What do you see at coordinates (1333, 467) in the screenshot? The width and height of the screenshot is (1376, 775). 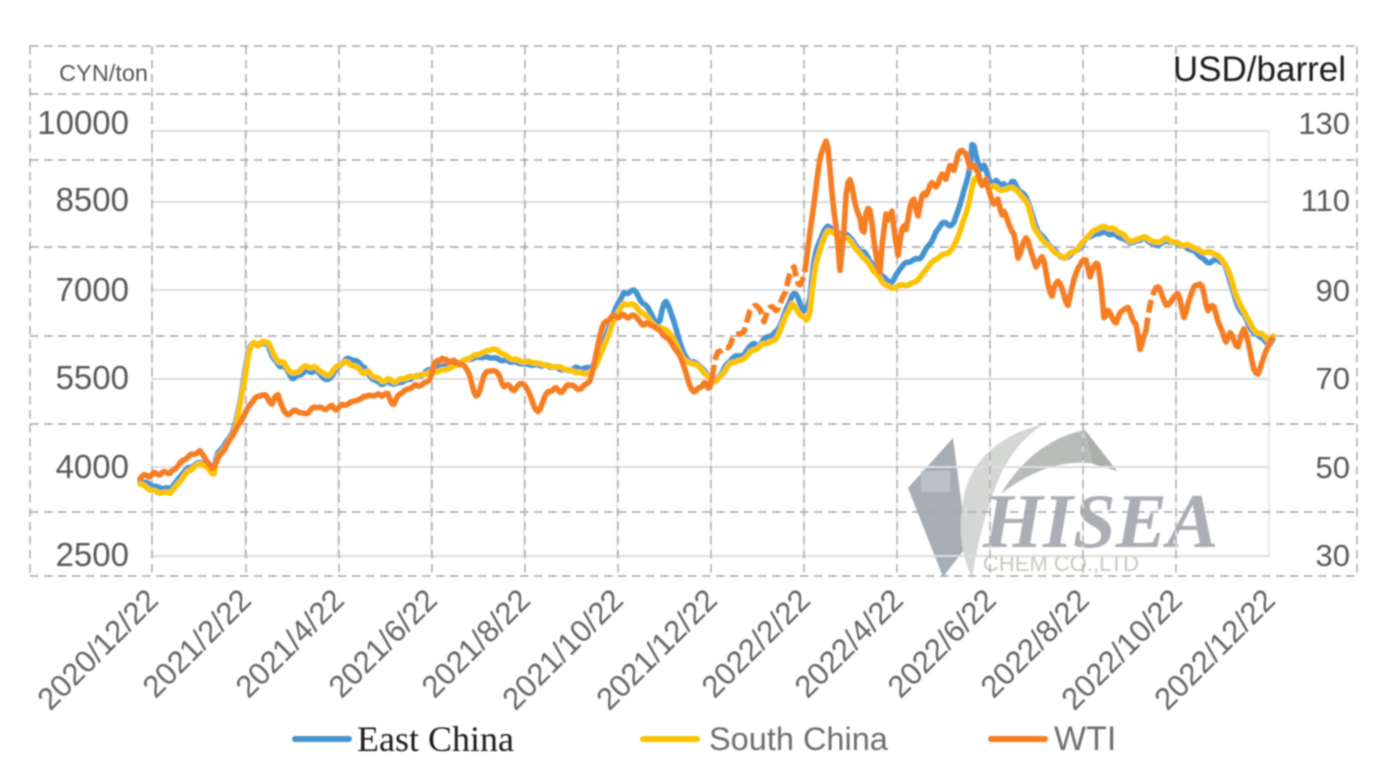 I see `svg-text: 50` at bounding box center [1333, 467].